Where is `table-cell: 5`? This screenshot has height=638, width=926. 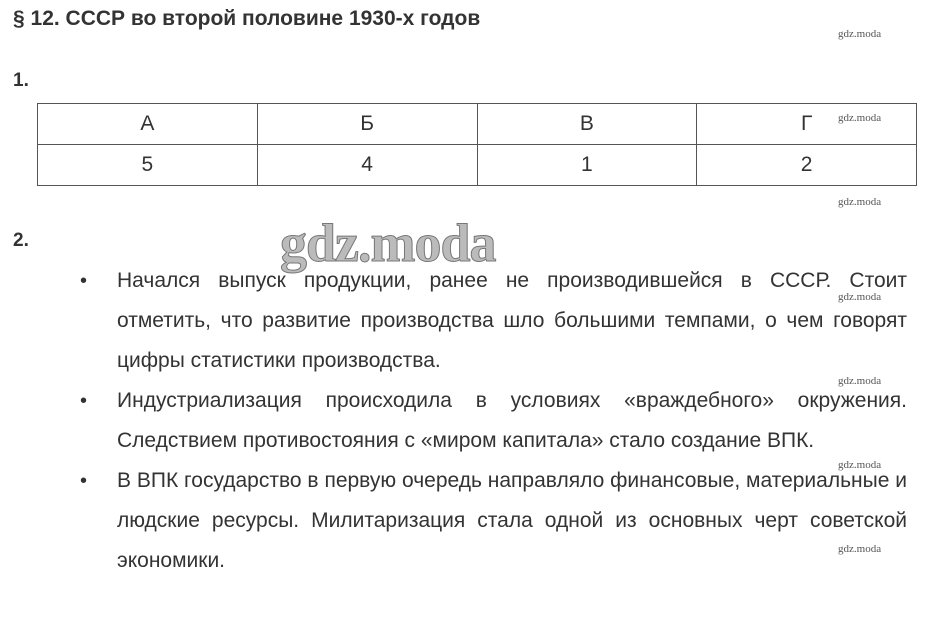 table-cell: 5 is located at coordinates (147, 165).